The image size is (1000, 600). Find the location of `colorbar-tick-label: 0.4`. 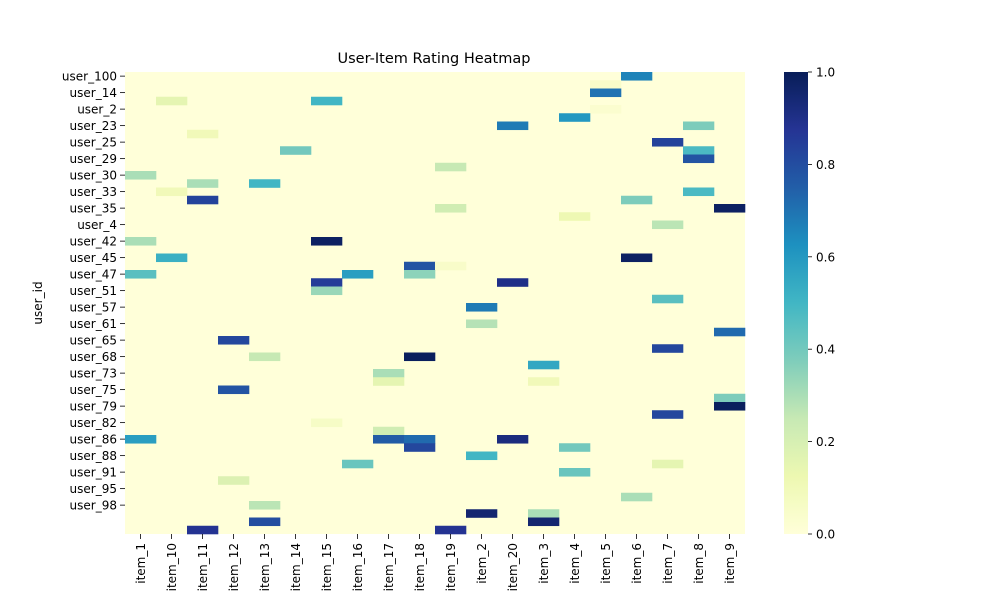

colorbar-tick-label: 0.4 is located at coordinates (825, 350).